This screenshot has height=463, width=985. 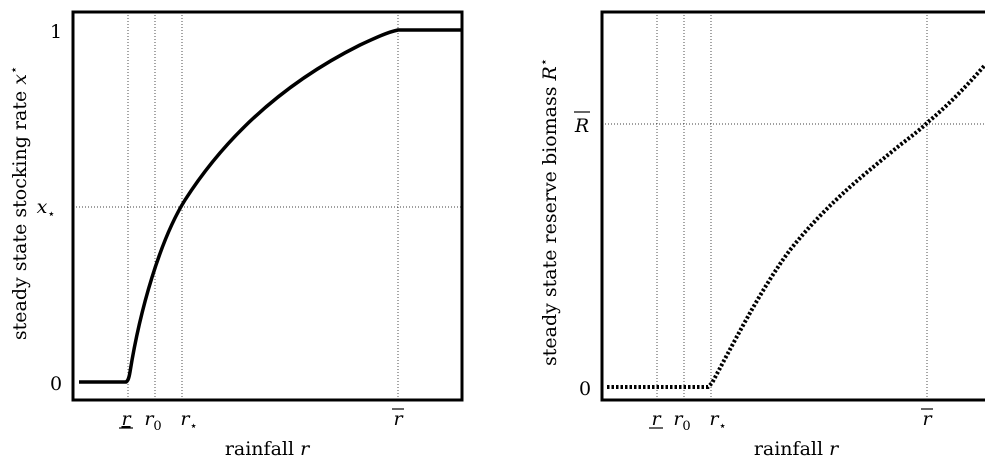 I want to click on right-ytick-rbar: R, so click(x=581, y=126).